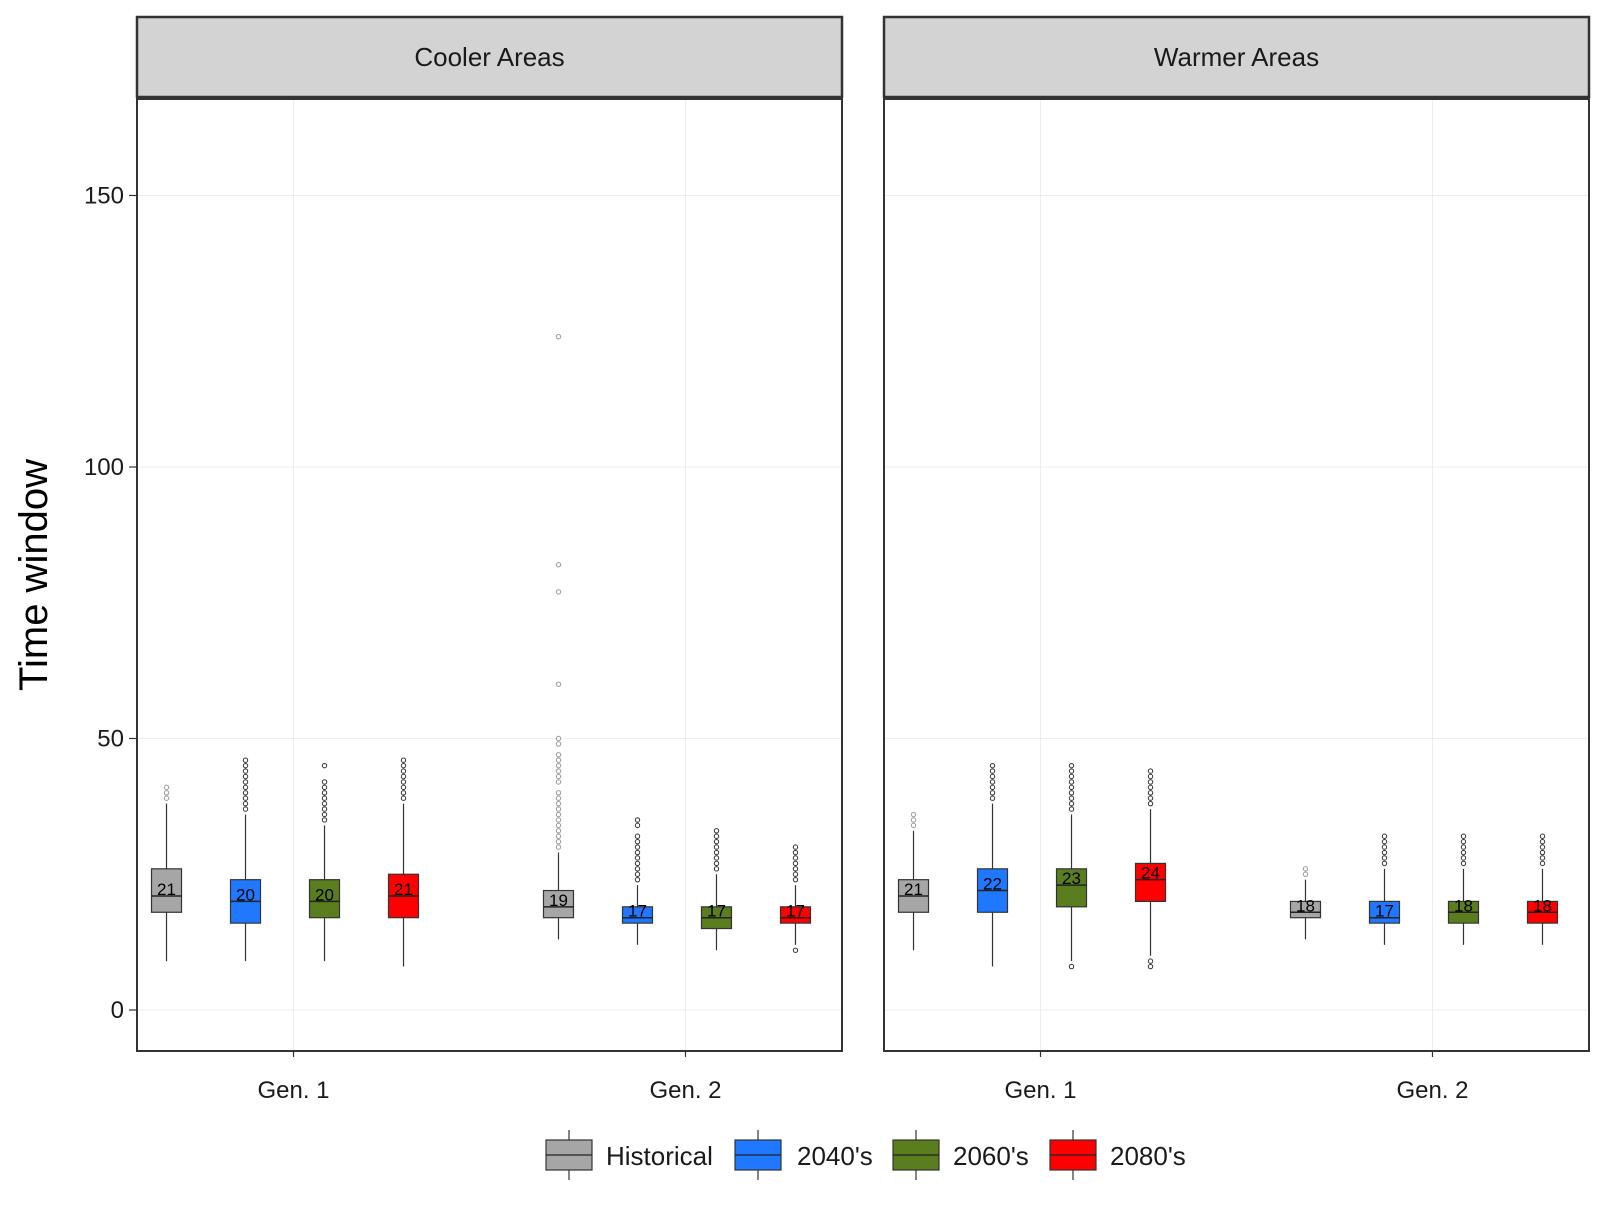 The image size is (1600, 1205). What do you see at coordinates (403, 862) in the screenshot?
I see `boxplot-2080s: 21` at bounding box center [403, 862].